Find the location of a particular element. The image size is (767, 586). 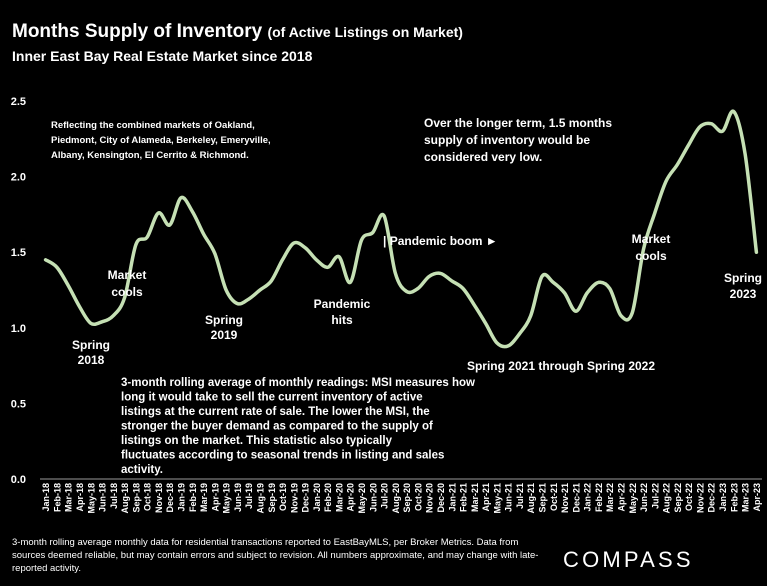

spring-2018-label: Spring is located at coordinates (91, 345).